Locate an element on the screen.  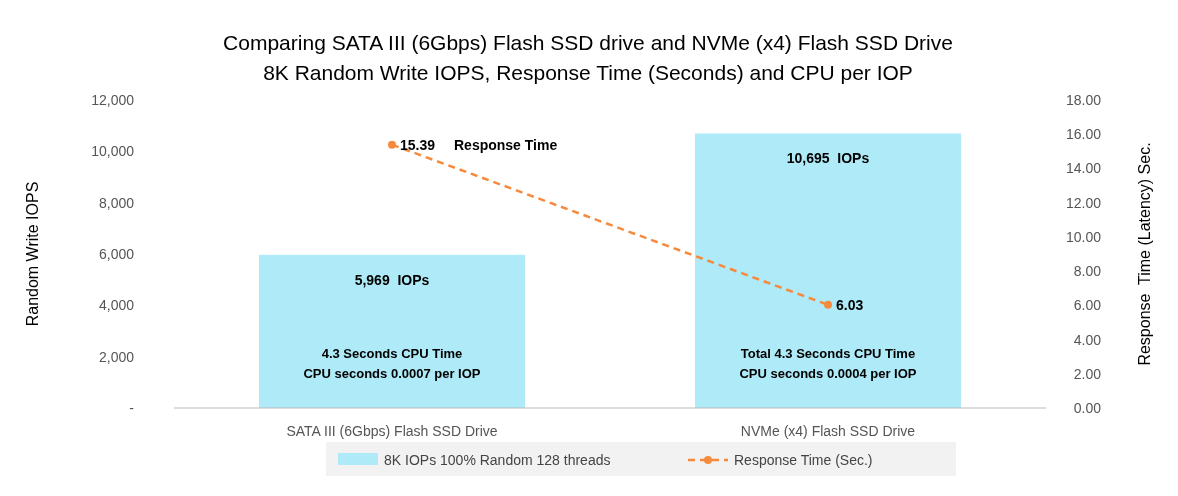
y2-tick-label: 6.00 is located at coordinates (1087, 305).